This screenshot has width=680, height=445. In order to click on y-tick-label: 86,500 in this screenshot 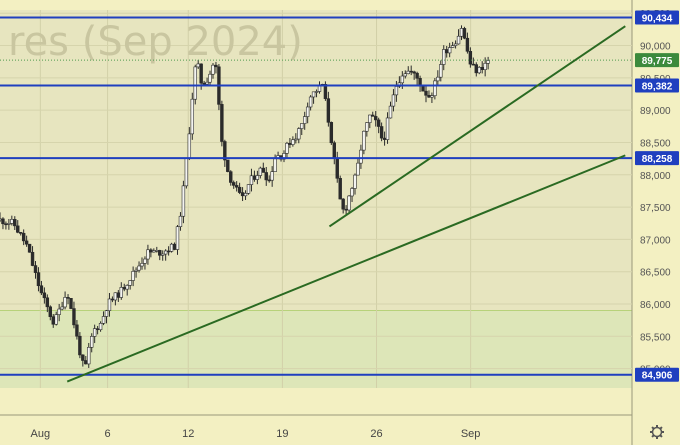, I will do `click(655, 273)`.